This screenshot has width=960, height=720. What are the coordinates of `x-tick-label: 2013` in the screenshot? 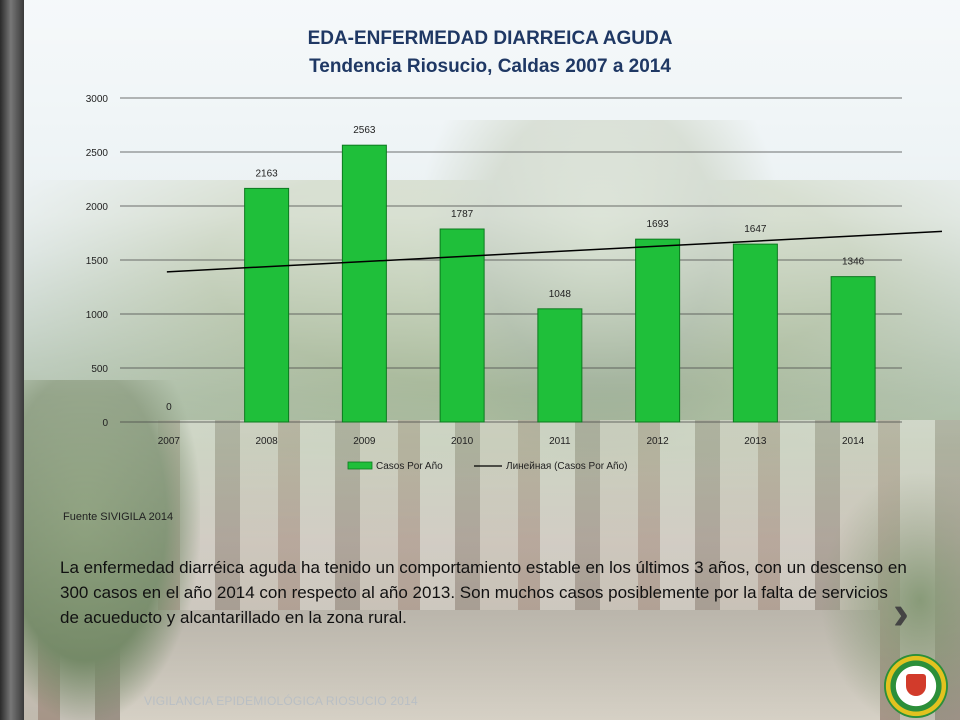 It's located at (755, 441).